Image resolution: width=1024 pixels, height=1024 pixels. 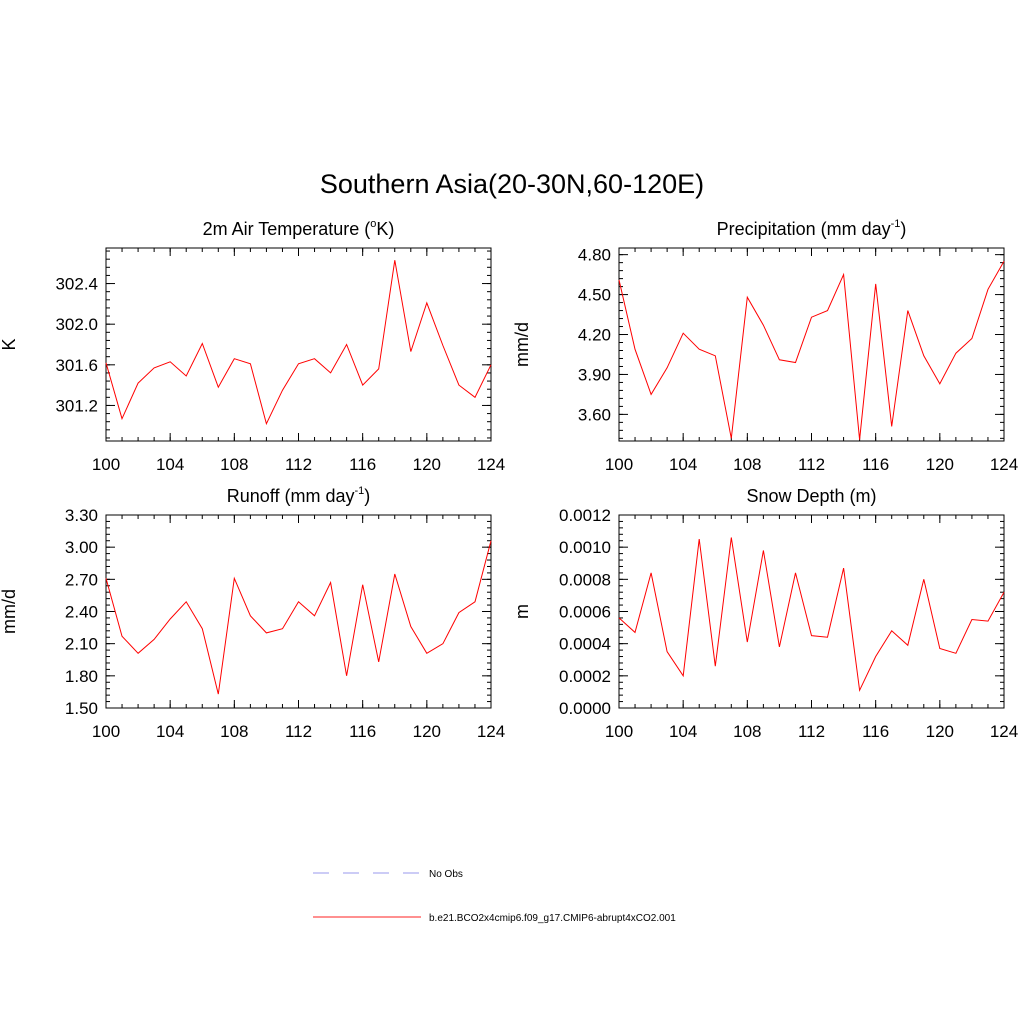 I want to click on y-tick-label: 0.0006, so click(x=585, y=612).